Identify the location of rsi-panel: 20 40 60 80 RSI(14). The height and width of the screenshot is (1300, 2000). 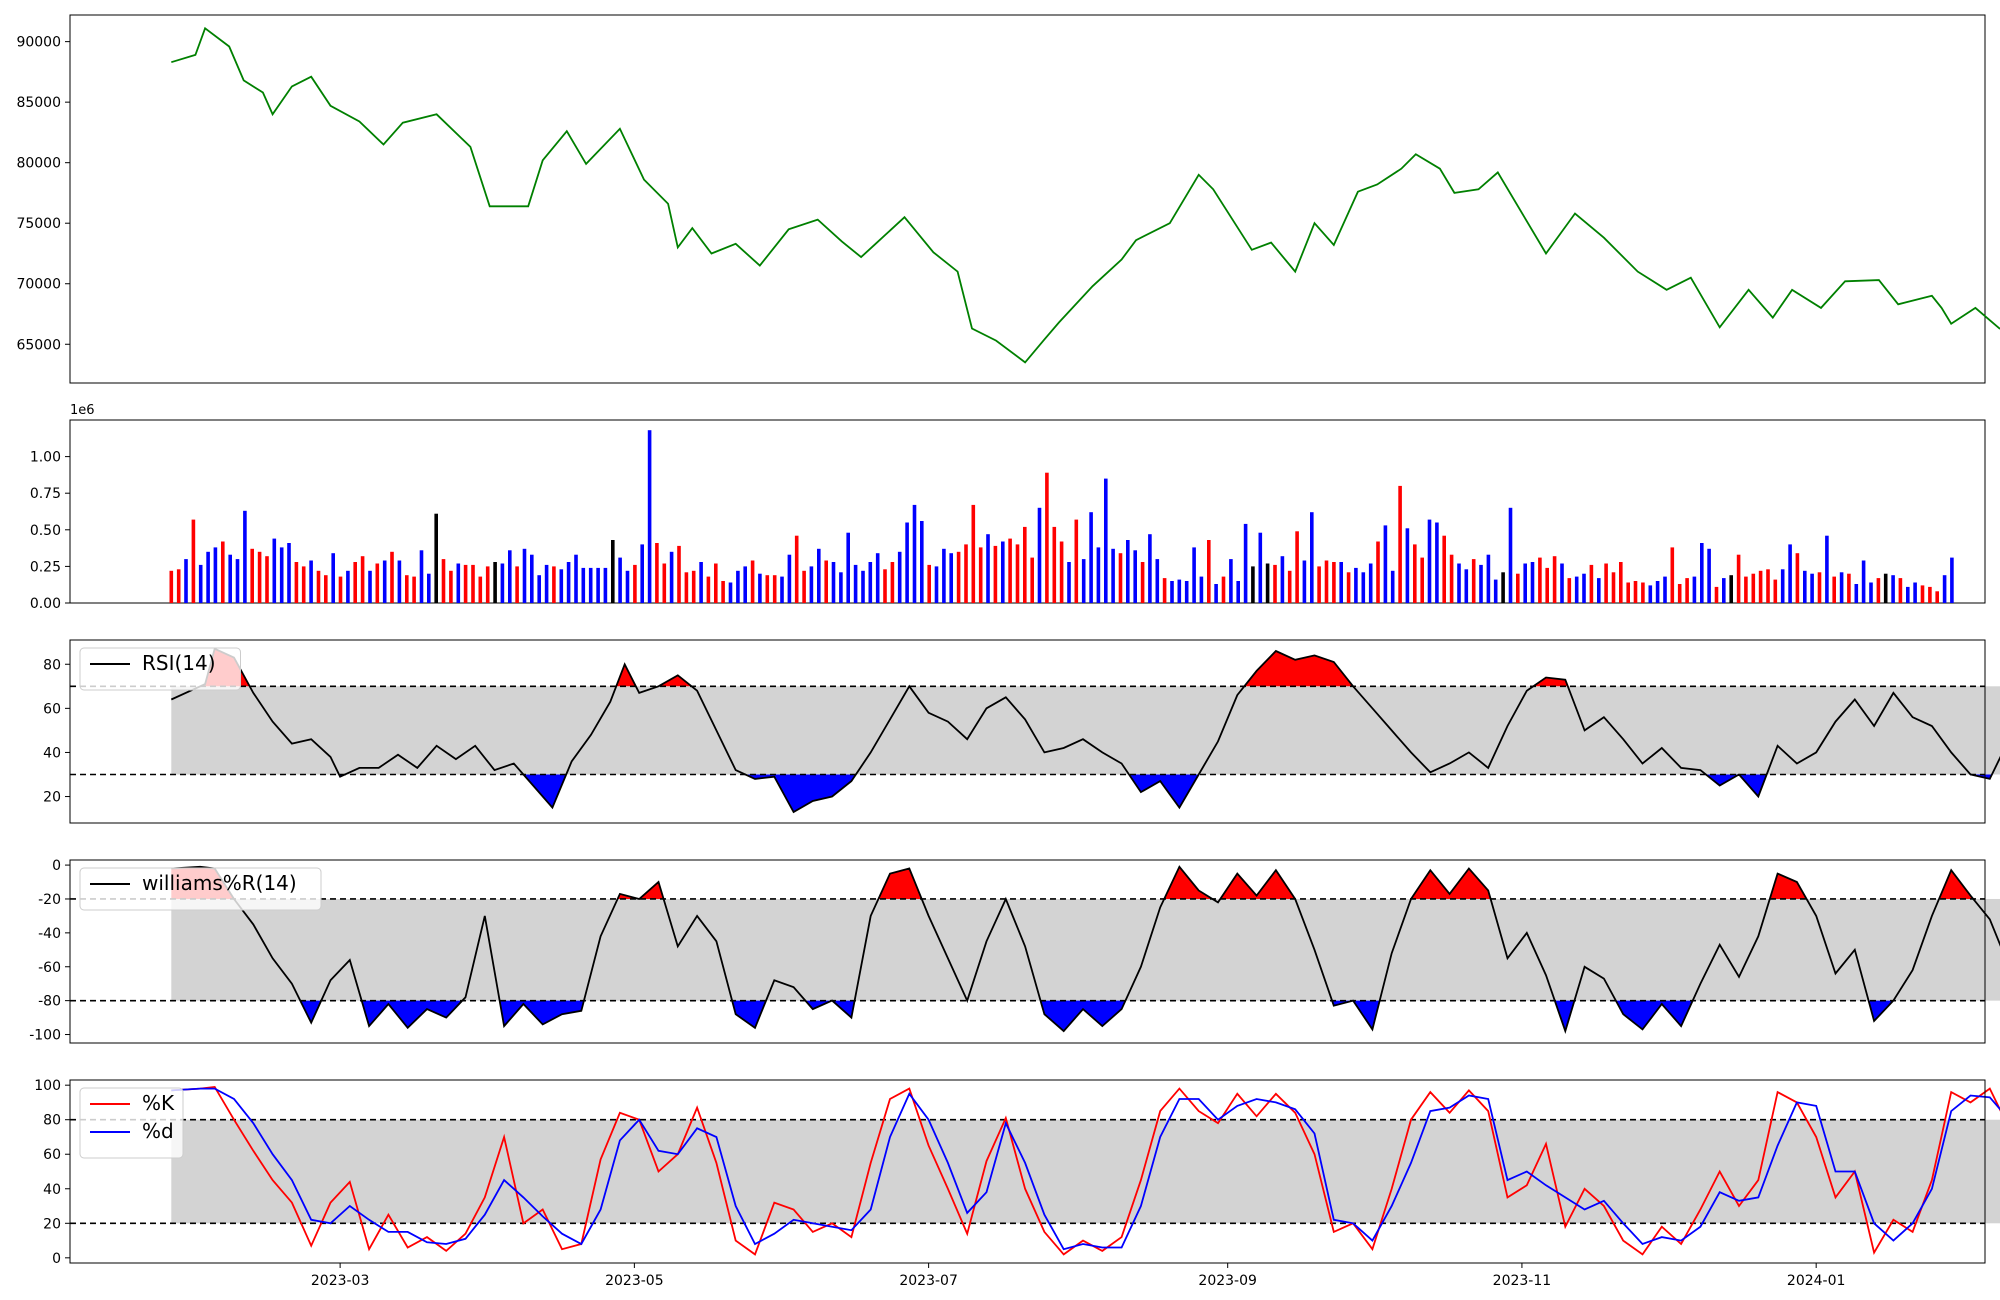
(1021, 731).